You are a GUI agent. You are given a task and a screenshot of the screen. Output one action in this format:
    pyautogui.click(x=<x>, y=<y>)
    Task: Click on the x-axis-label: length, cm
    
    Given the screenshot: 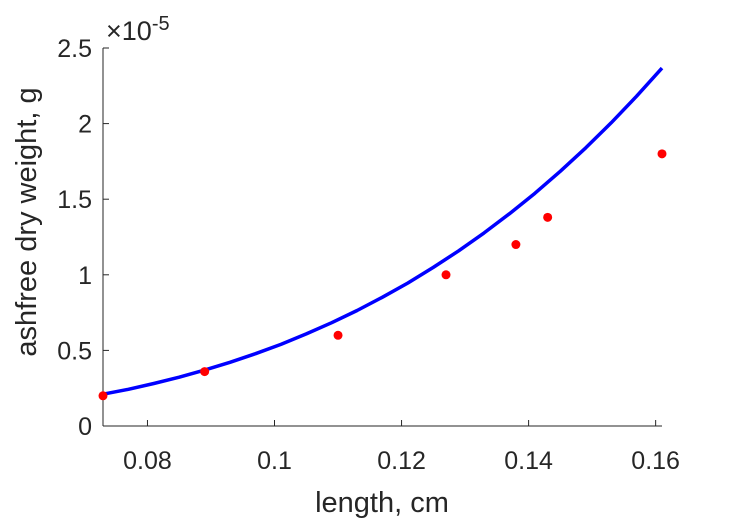 What is the action you would take?
    pyautogui.click(x=382, y=503)
    